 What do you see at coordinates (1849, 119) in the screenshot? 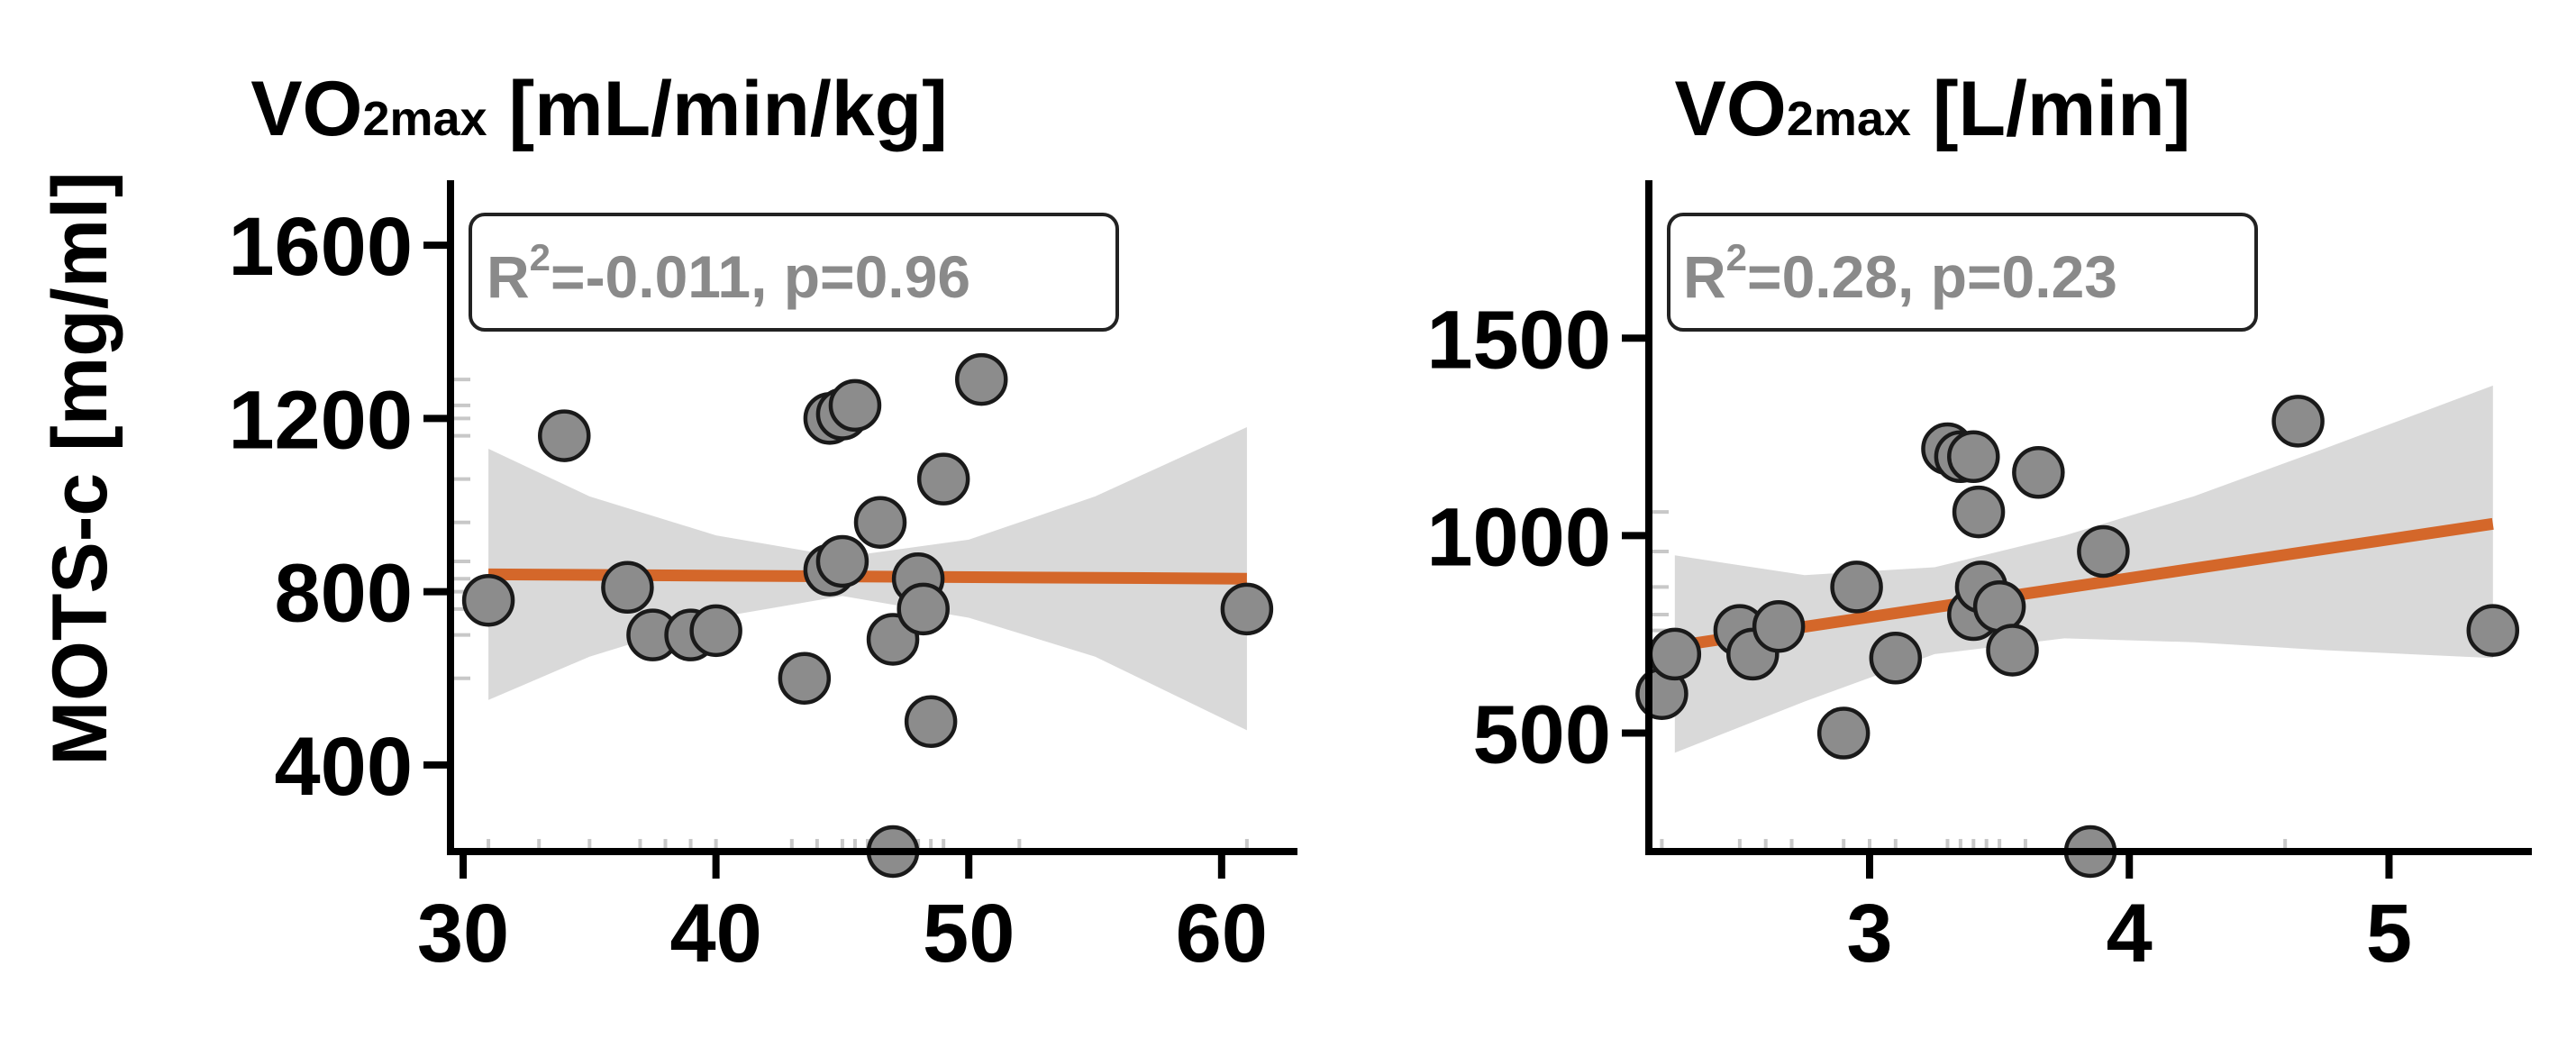
I see `panel-2-title-sub: 2max` at bounding box center [1849, 119].